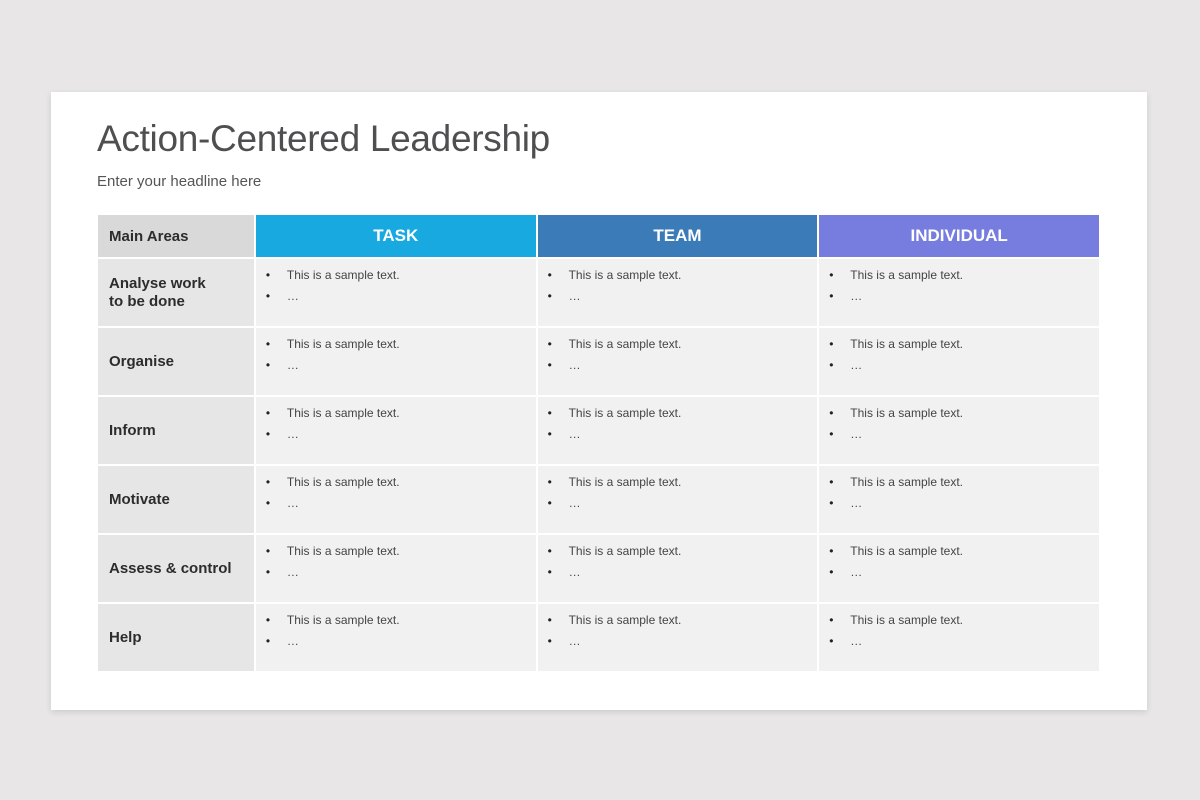 Image resolution: width=1200 pixels, height=800 pixels. Describe the element at coordinates (170, 568) in the screenshot. I see `row-label-text: Assess & control` at that location.